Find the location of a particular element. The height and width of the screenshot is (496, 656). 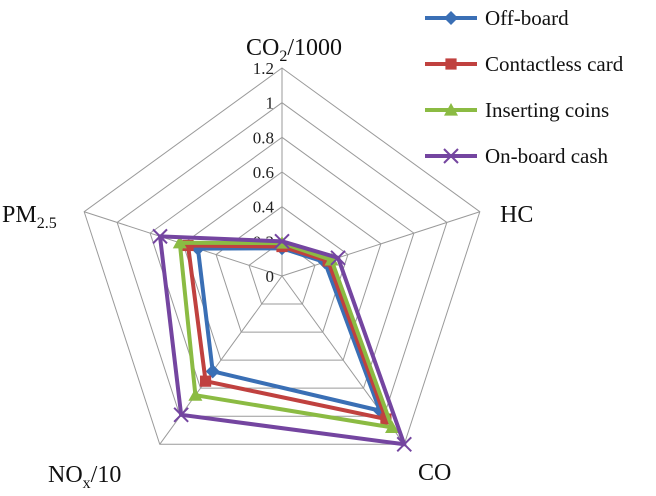

radial-tick-labels: 00.20.40.60.811.2 is located at coordinates (264, 172).